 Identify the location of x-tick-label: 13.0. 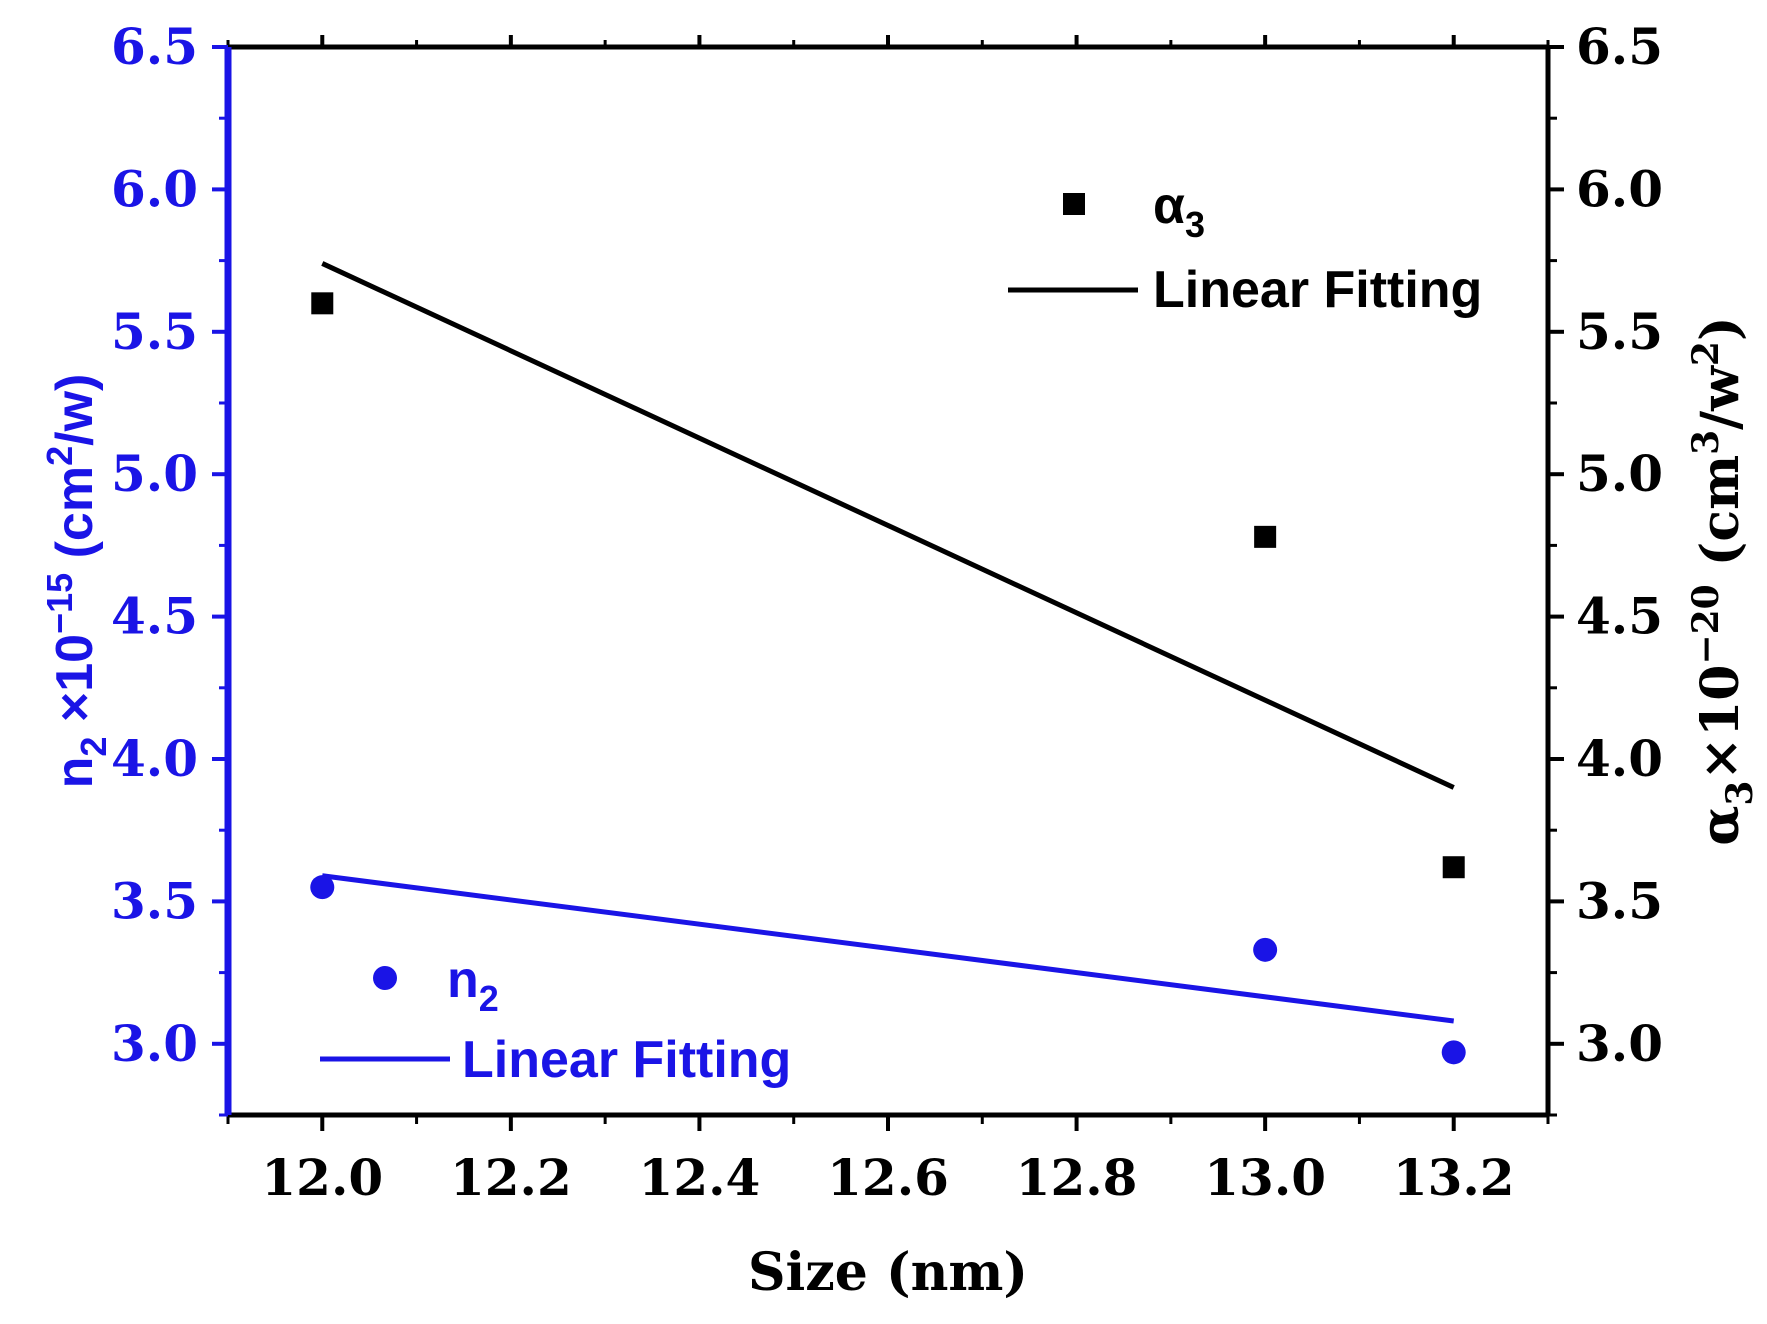
(1265, 1177).